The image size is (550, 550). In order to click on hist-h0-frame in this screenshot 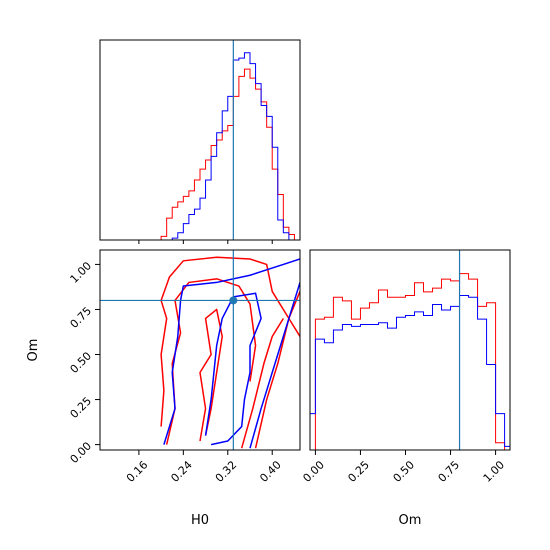, I will do `click(200, 140)`.